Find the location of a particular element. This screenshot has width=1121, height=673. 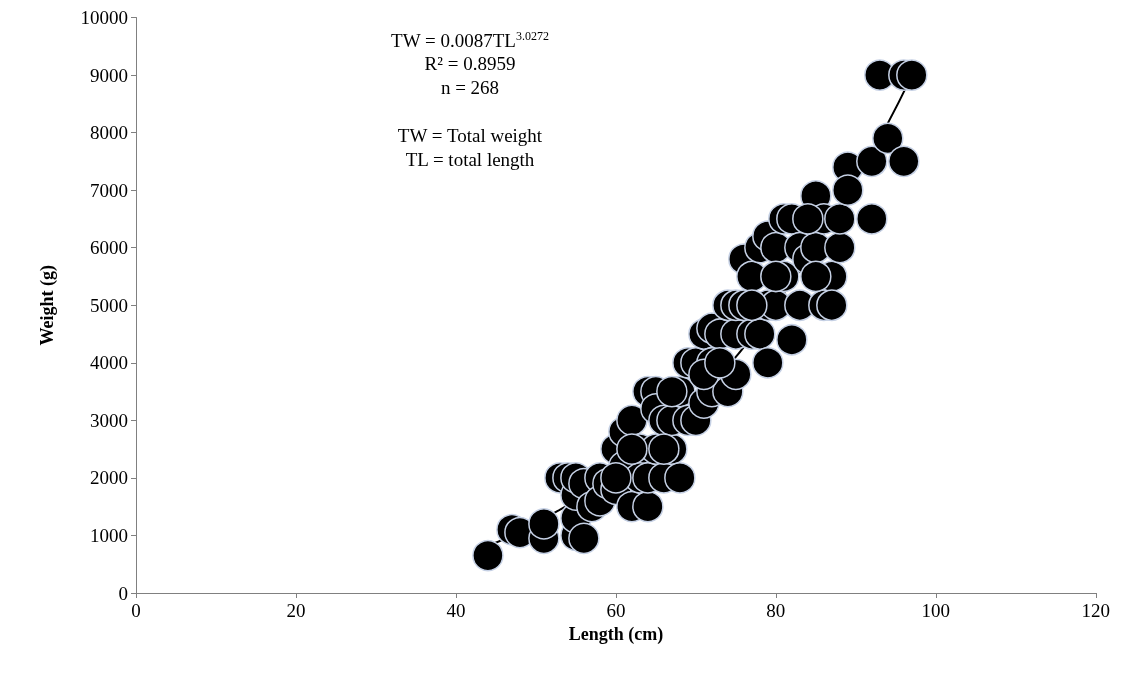

x-tick-label: 40 is located at coordinates (456, 610).